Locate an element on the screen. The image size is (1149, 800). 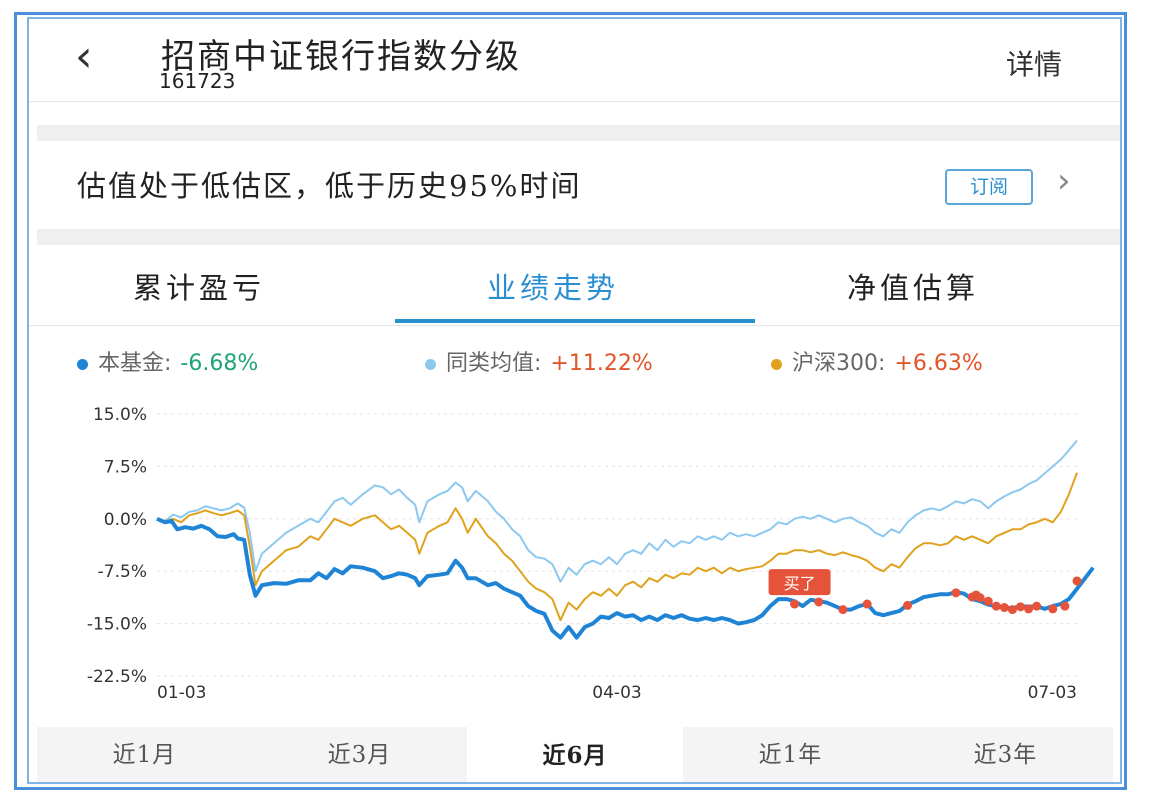
y-tick-label: 7.5% is located at coordinates (125, 467).